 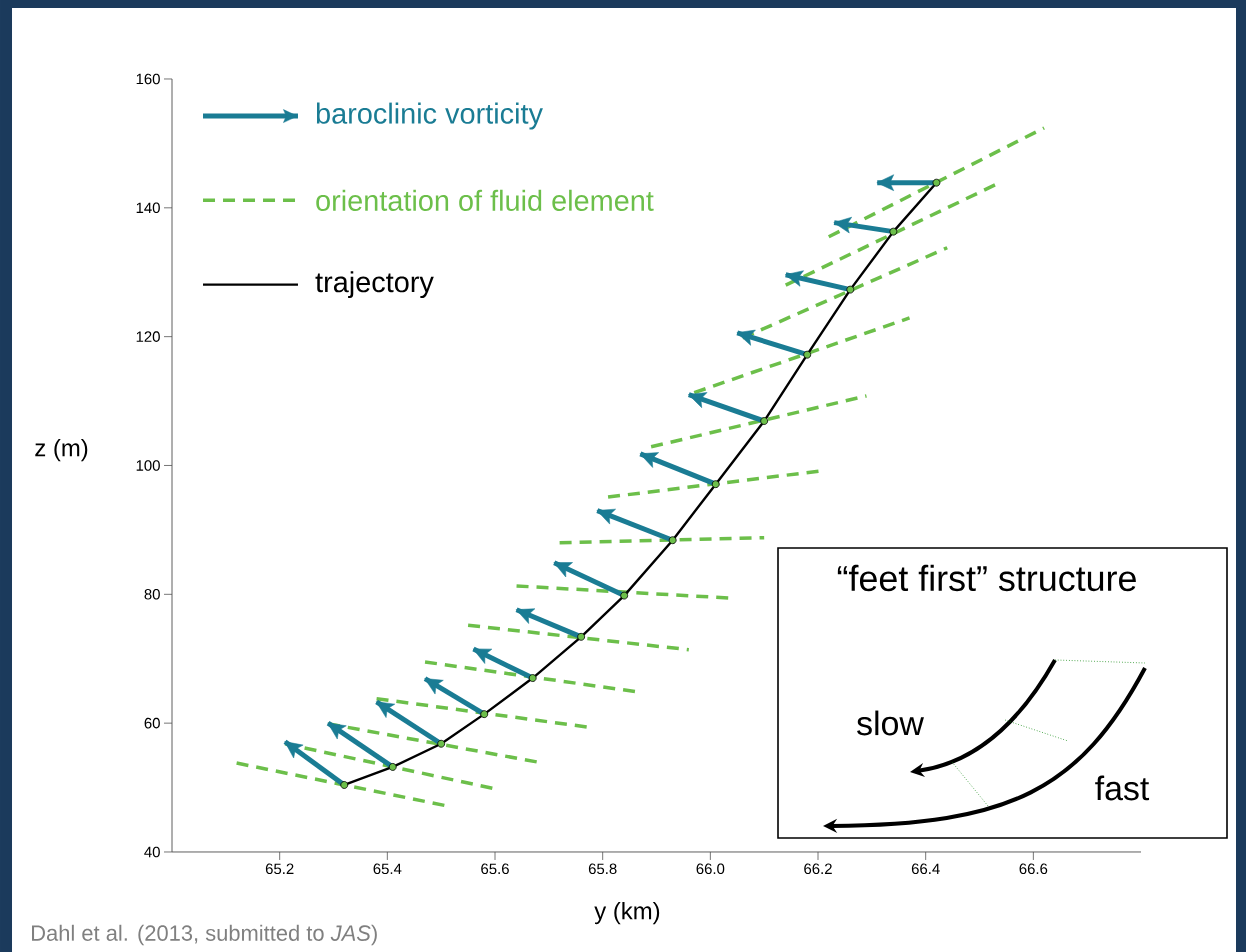 I want to click on x-tick-label: 65.8, so click(x=602, y=869).